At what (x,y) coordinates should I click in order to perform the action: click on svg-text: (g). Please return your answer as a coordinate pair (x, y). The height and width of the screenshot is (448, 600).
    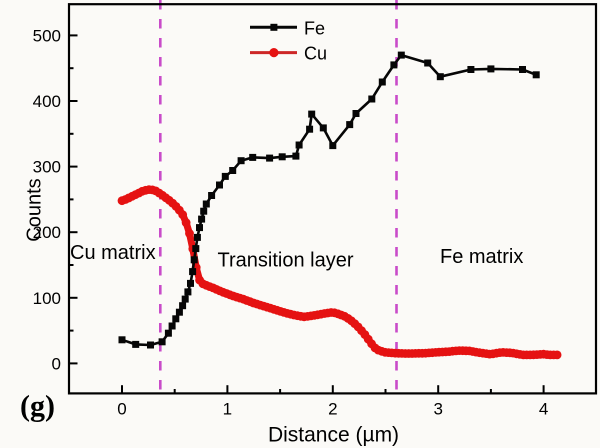
    Looking at the image, I should click on (37, 406).